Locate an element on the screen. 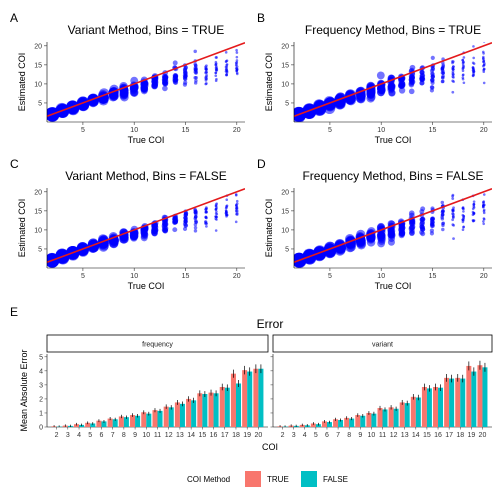 Image resolution: width=504 pixels, height=504 pixels. x-tick-label: 17 is located at coordinates (225, 435).